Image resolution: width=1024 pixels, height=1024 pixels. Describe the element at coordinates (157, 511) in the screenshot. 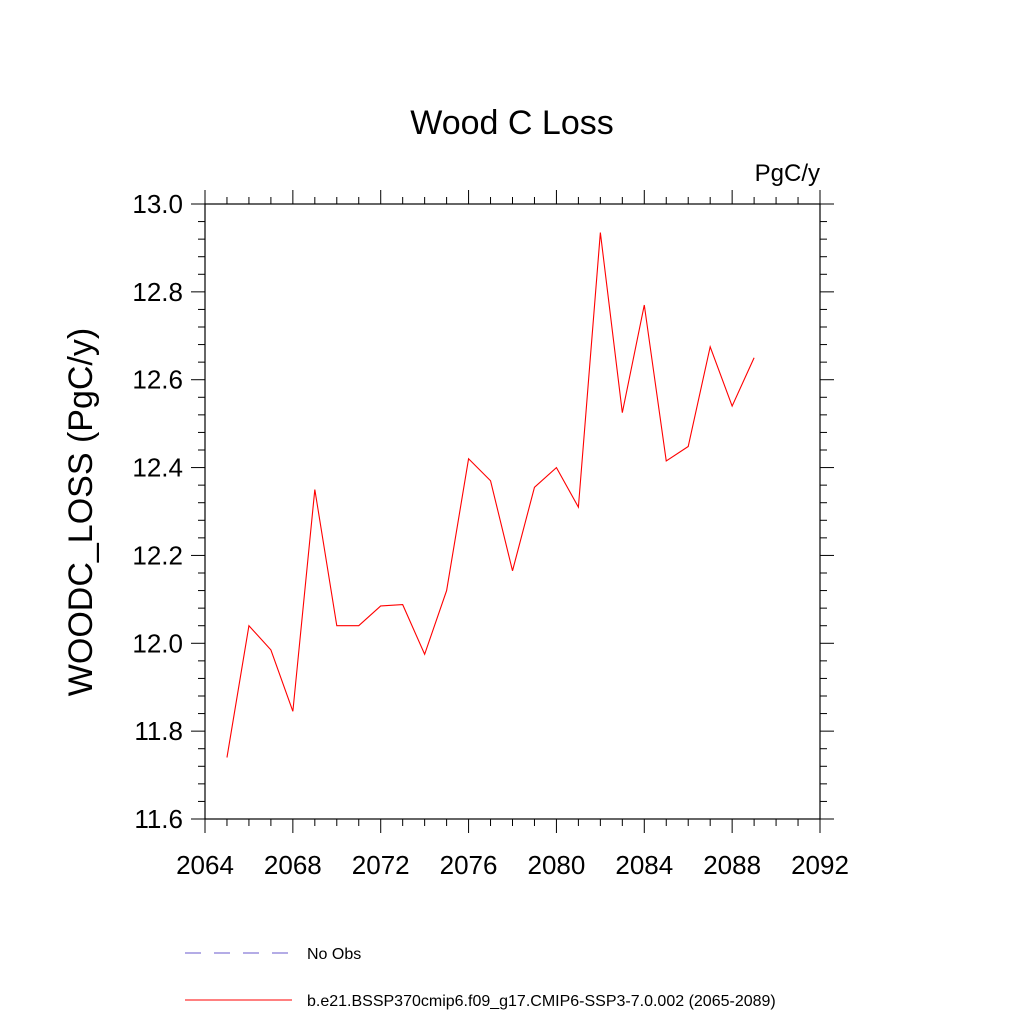

I see `y-axis-tick-labels: 11.6 11.8 12.0 12.2 12.4 12.6 12.8 13.0` at that location.